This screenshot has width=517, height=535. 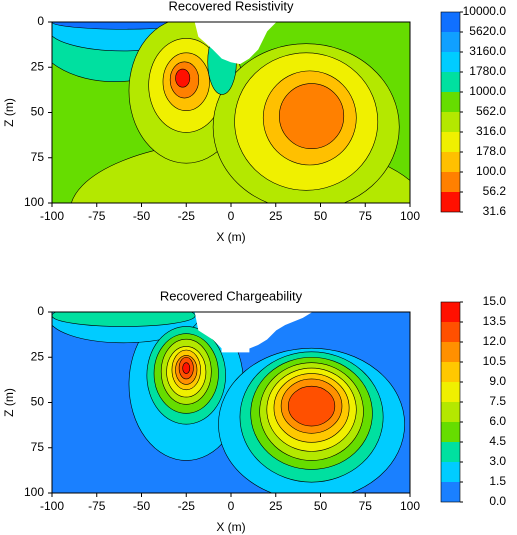 What do you see at coordinates (497, 501) in the screenshot?
I see `colorbar-label: 0.0` at bounding box center [497, 501].